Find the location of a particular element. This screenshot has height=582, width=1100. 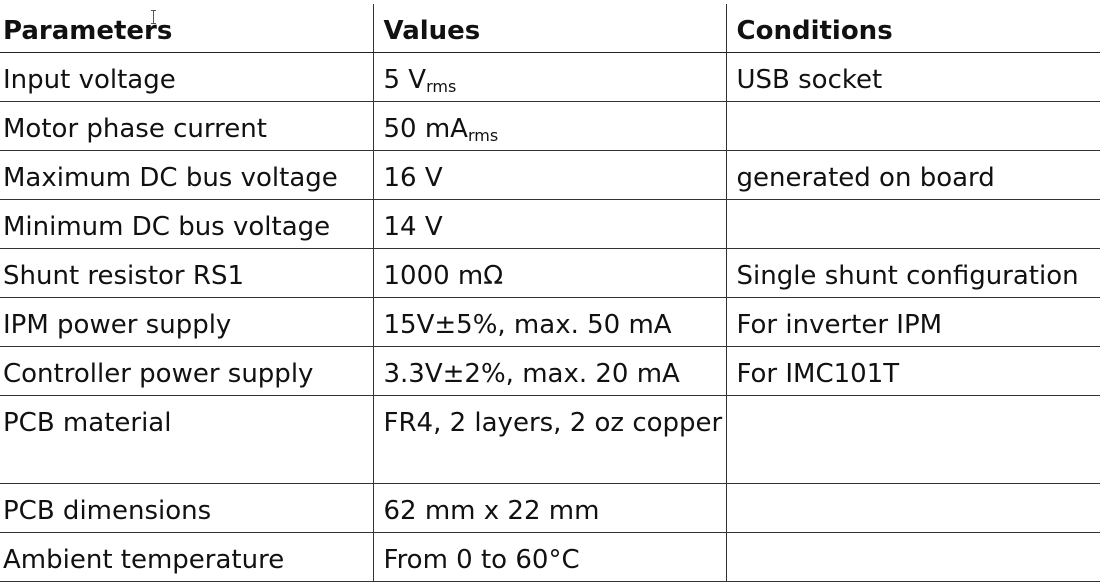

condition-cell: Single shunt configuration is located at coordinates (912, 273).